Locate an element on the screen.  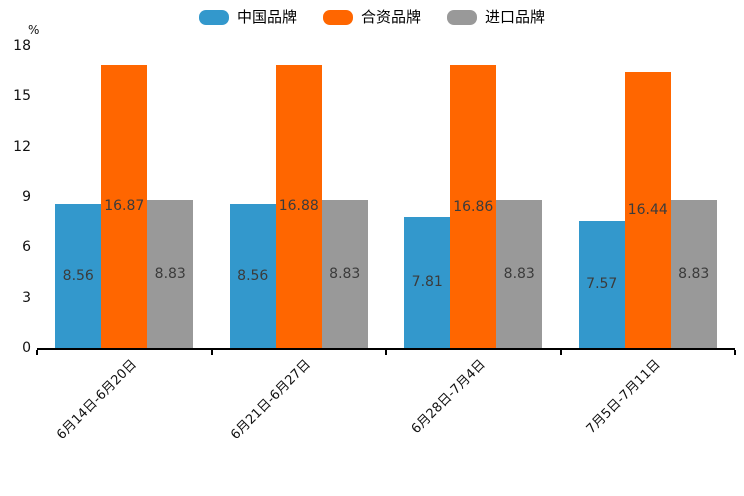
legend-item-china-brand: 中国品牌 is located at coordinates (247, 17).